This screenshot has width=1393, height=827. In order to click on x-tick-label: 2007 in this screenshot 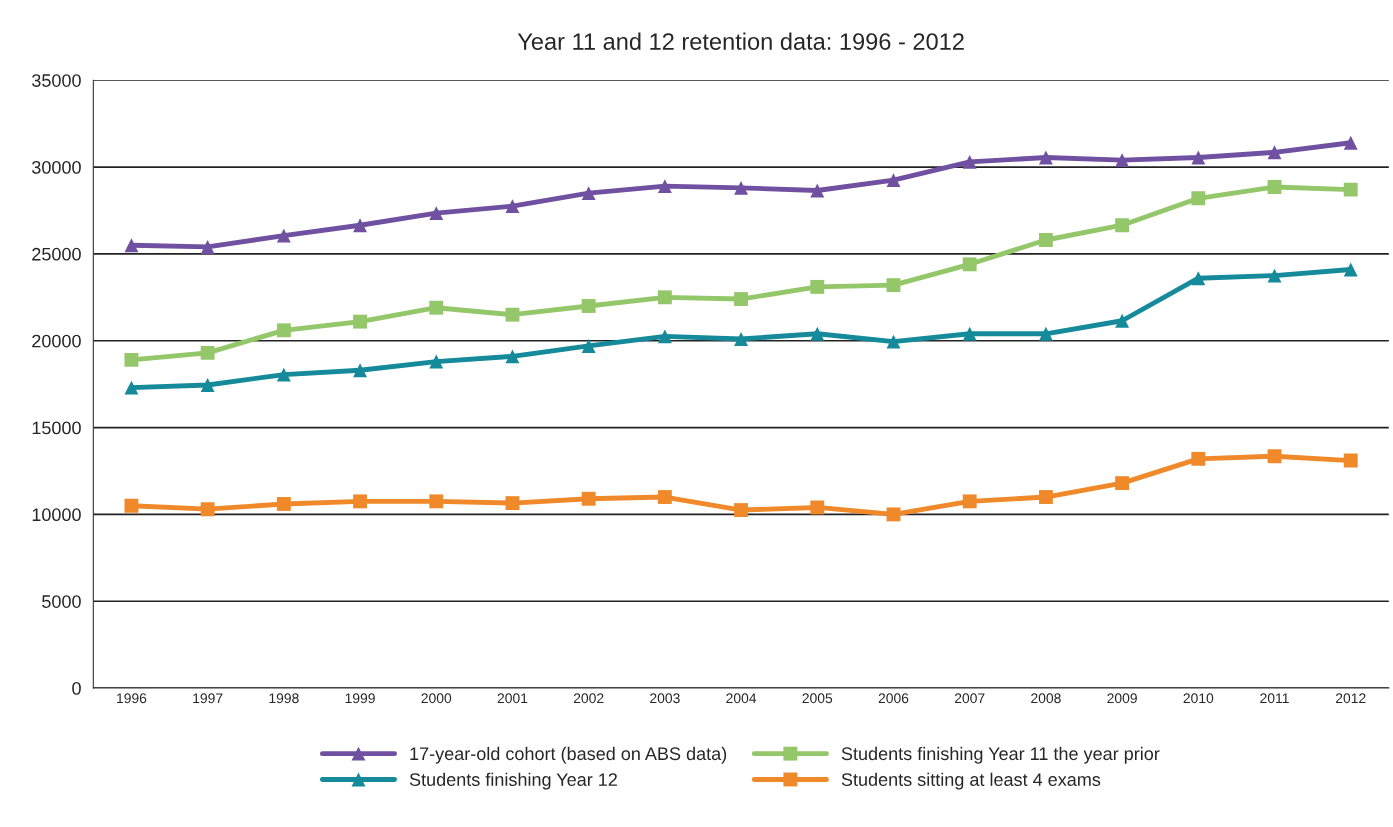, I will do `click(969, 698)`.